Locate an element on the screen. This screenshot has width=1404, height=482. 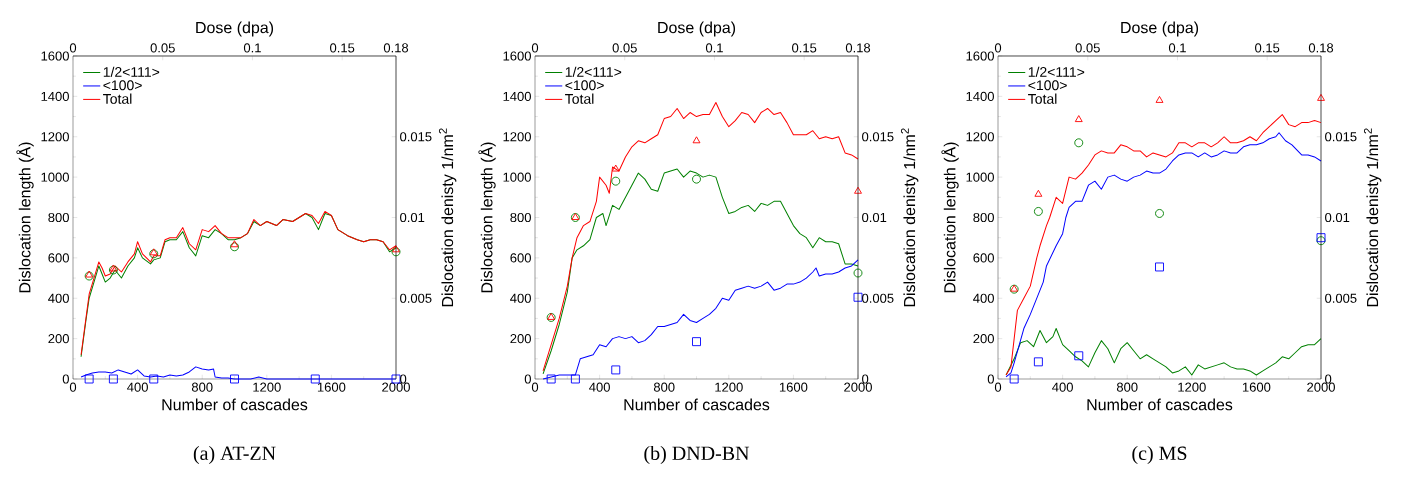
y-tick-label: 400 is located at coordinates (520, 298).